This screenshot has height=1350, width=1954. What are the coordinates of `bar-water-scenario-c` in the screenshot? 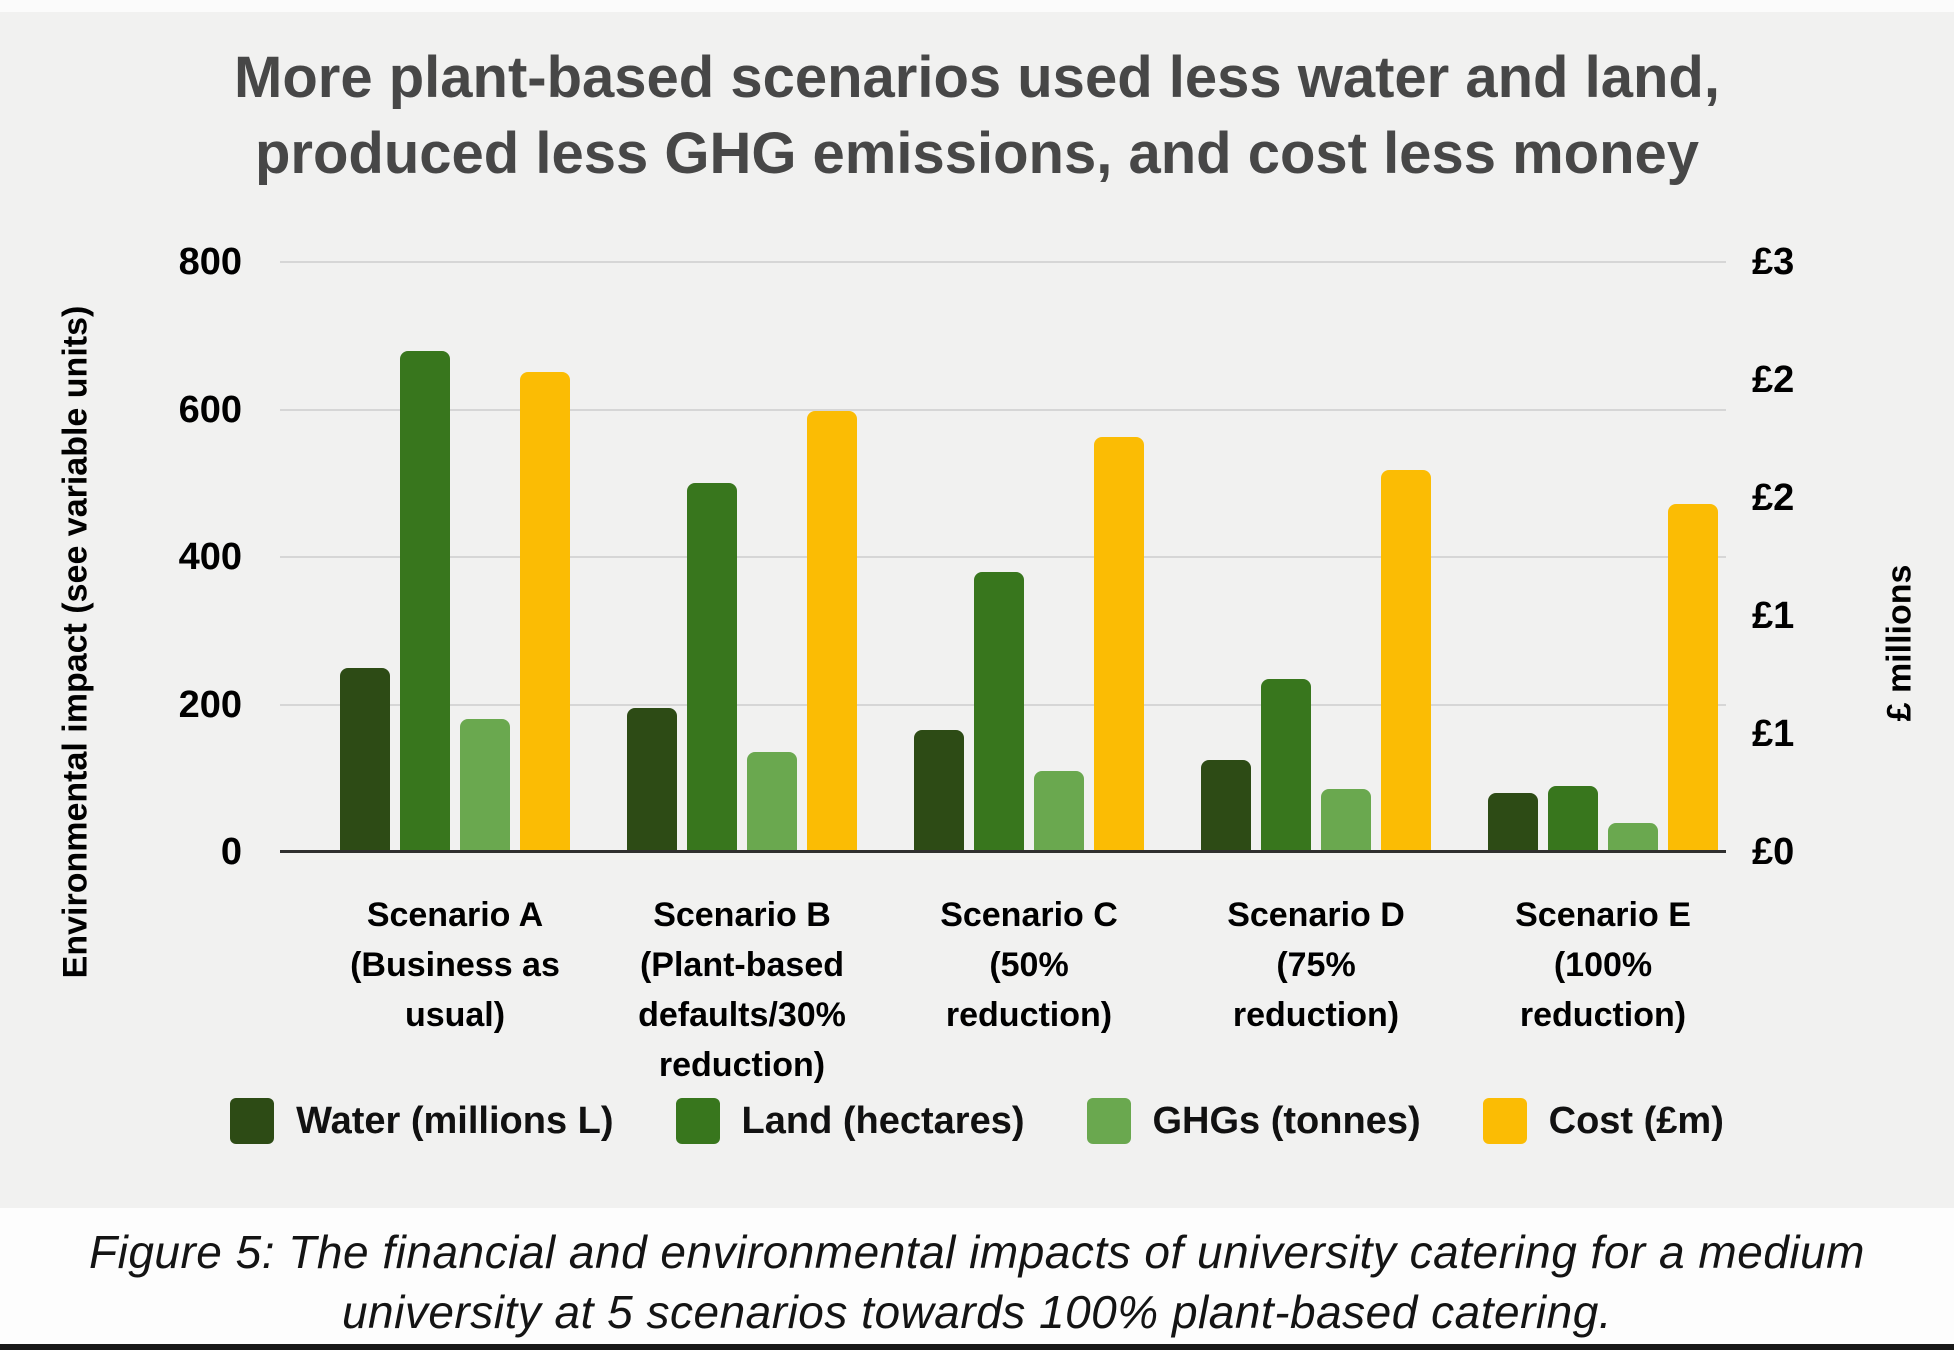 It's located at (939, 791).